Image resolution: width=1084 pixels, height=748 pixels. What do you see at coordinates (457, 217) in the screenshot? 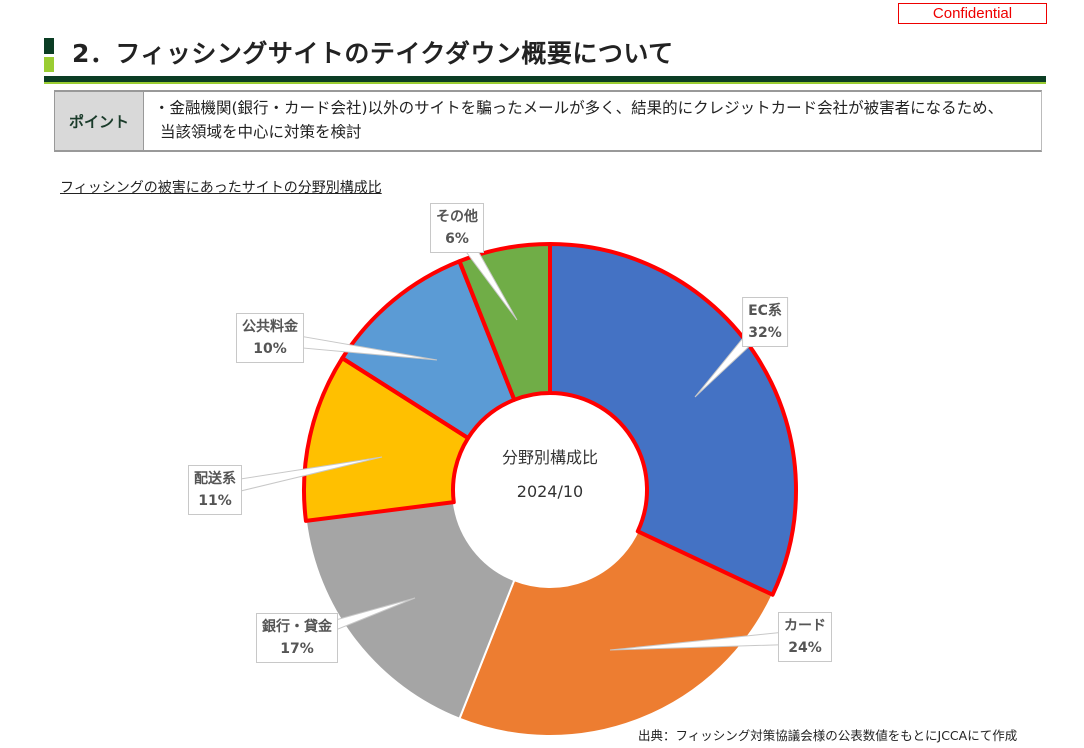
I see `data-label-name: その他` at bounding box center [457, 217].